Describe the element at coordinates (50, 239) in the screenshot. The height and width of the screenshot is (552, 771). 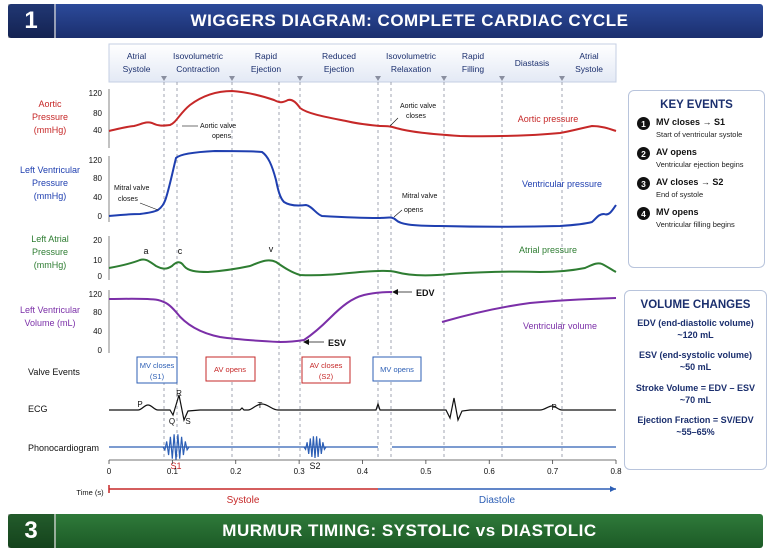
I see `la-pressure-label-1: Left Atrial` at that location.